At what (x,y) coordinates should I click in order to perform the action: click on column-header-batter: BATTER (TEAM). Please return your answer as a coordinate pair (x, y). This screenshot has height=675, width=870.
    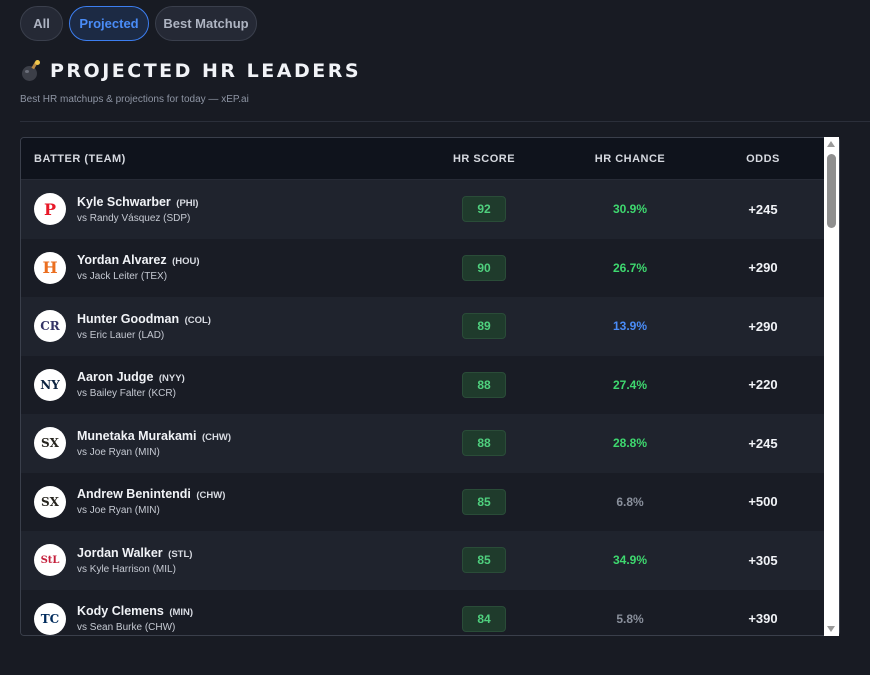
    Looking at the image, I should click on (80, 158).